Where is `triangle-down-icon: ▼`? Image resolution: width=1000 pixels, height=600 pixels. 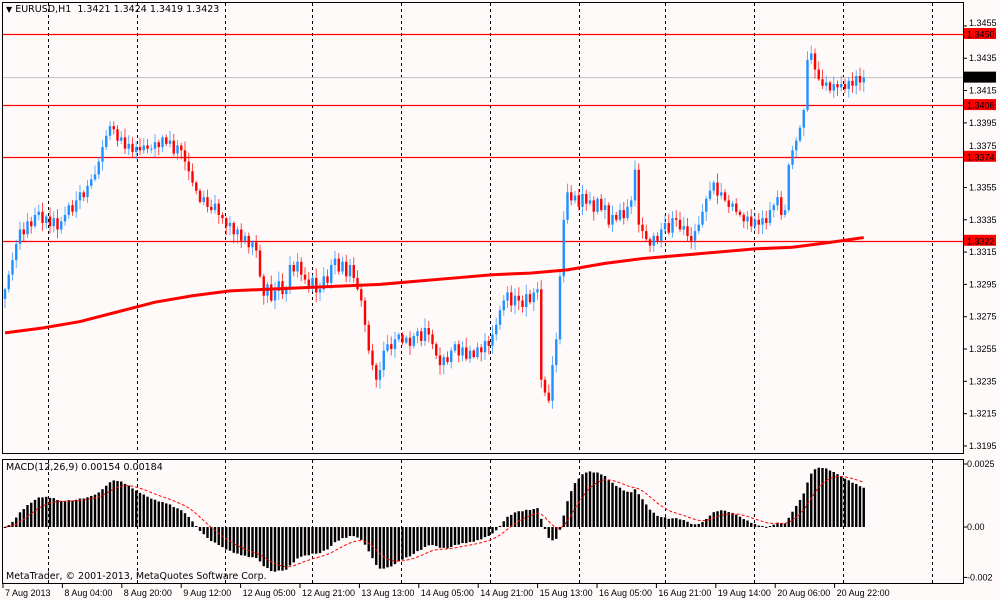
triangle-down-icon: ▼ is located at coordinates (9, 9).